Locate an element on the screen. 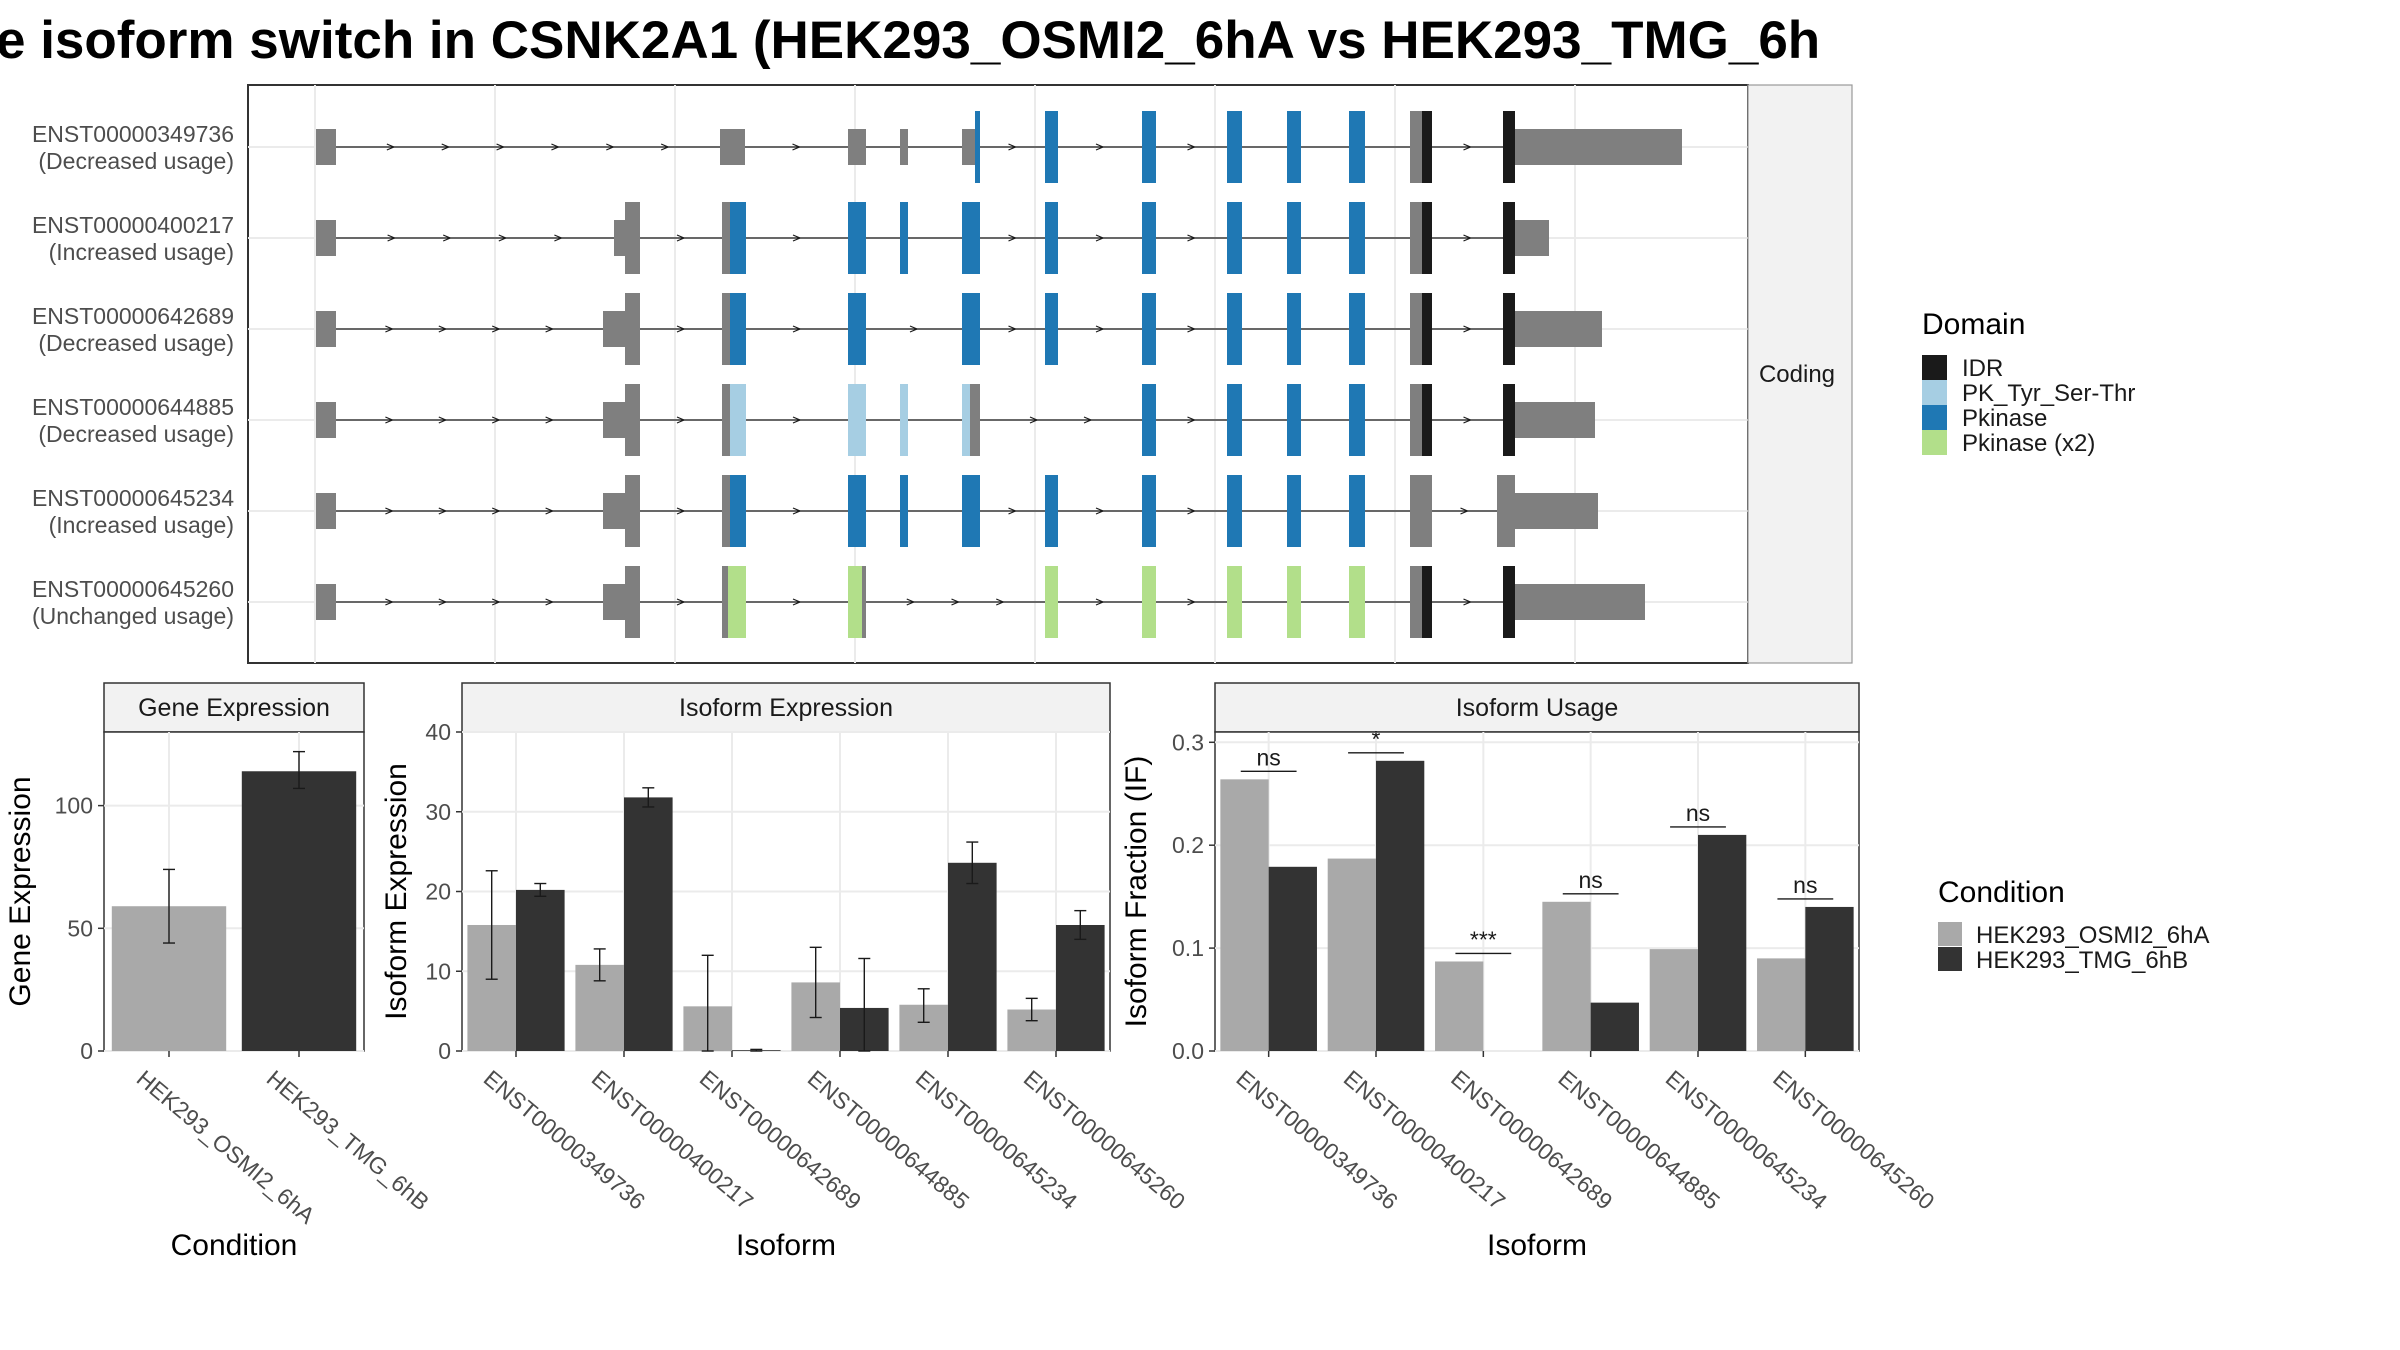 This screenshot has width=2400, height=1350. significance-label: ns is located at coordinates (1698, 813).